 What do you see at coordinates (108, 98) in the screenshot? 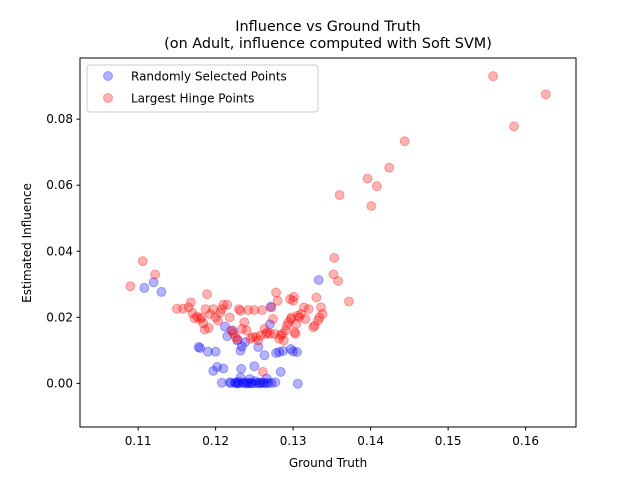
I see `legend-marker-hinge` at bounding box center [108, 98].